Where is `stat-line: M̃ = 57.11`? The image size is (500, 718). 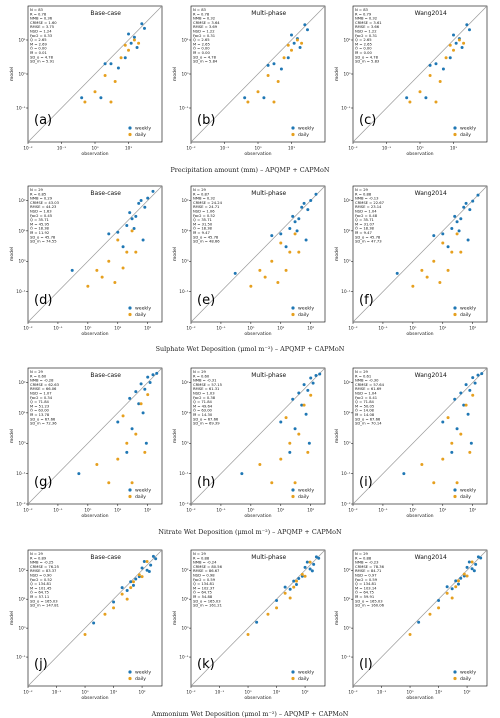 stat-line: M̃ = 57.11 is located at coordinates (39, 596).